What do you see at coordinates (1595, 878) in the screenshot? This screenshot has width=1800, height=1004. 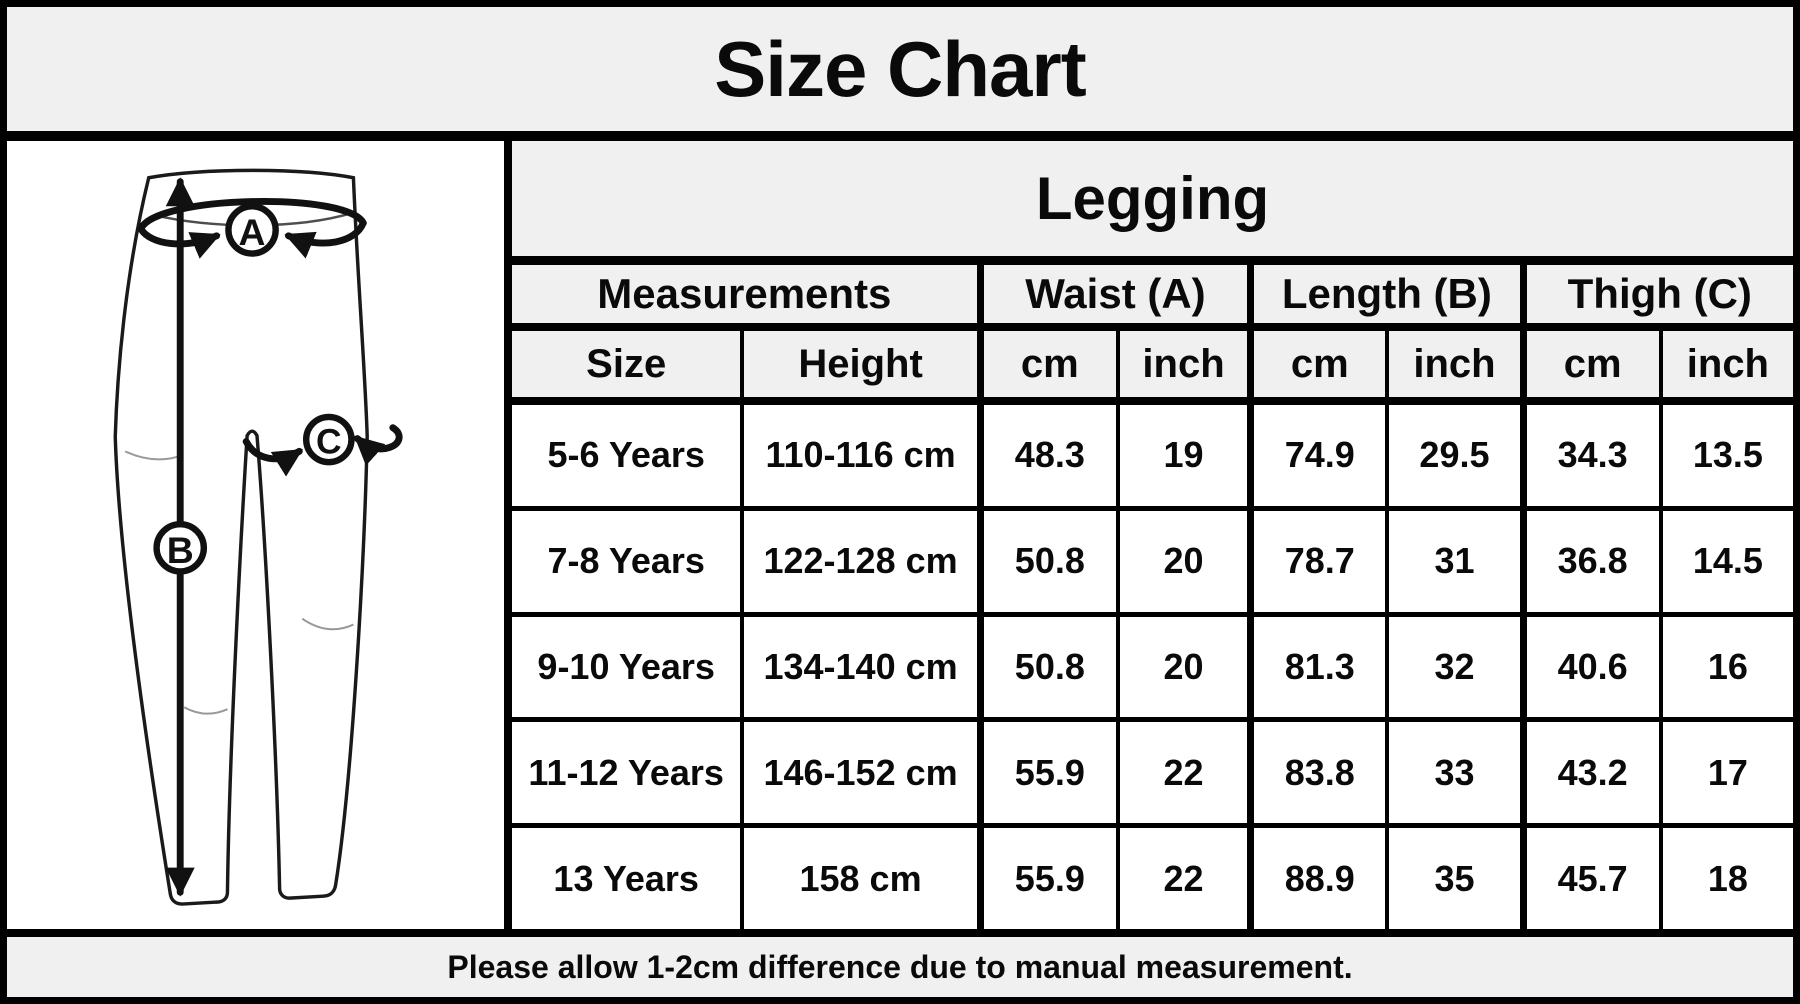 I see `table-cell: 45.7` at bounding box center [1595, 878].